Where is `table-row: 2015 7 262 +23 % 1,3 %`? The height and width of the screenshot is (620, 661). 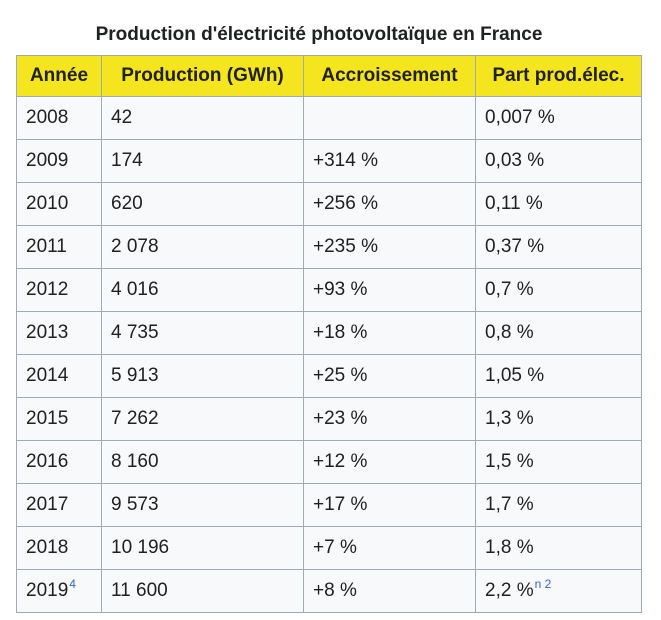 table-row: 2015 7 262 +23 % 1,3 % is located at coordinates (329, 419).